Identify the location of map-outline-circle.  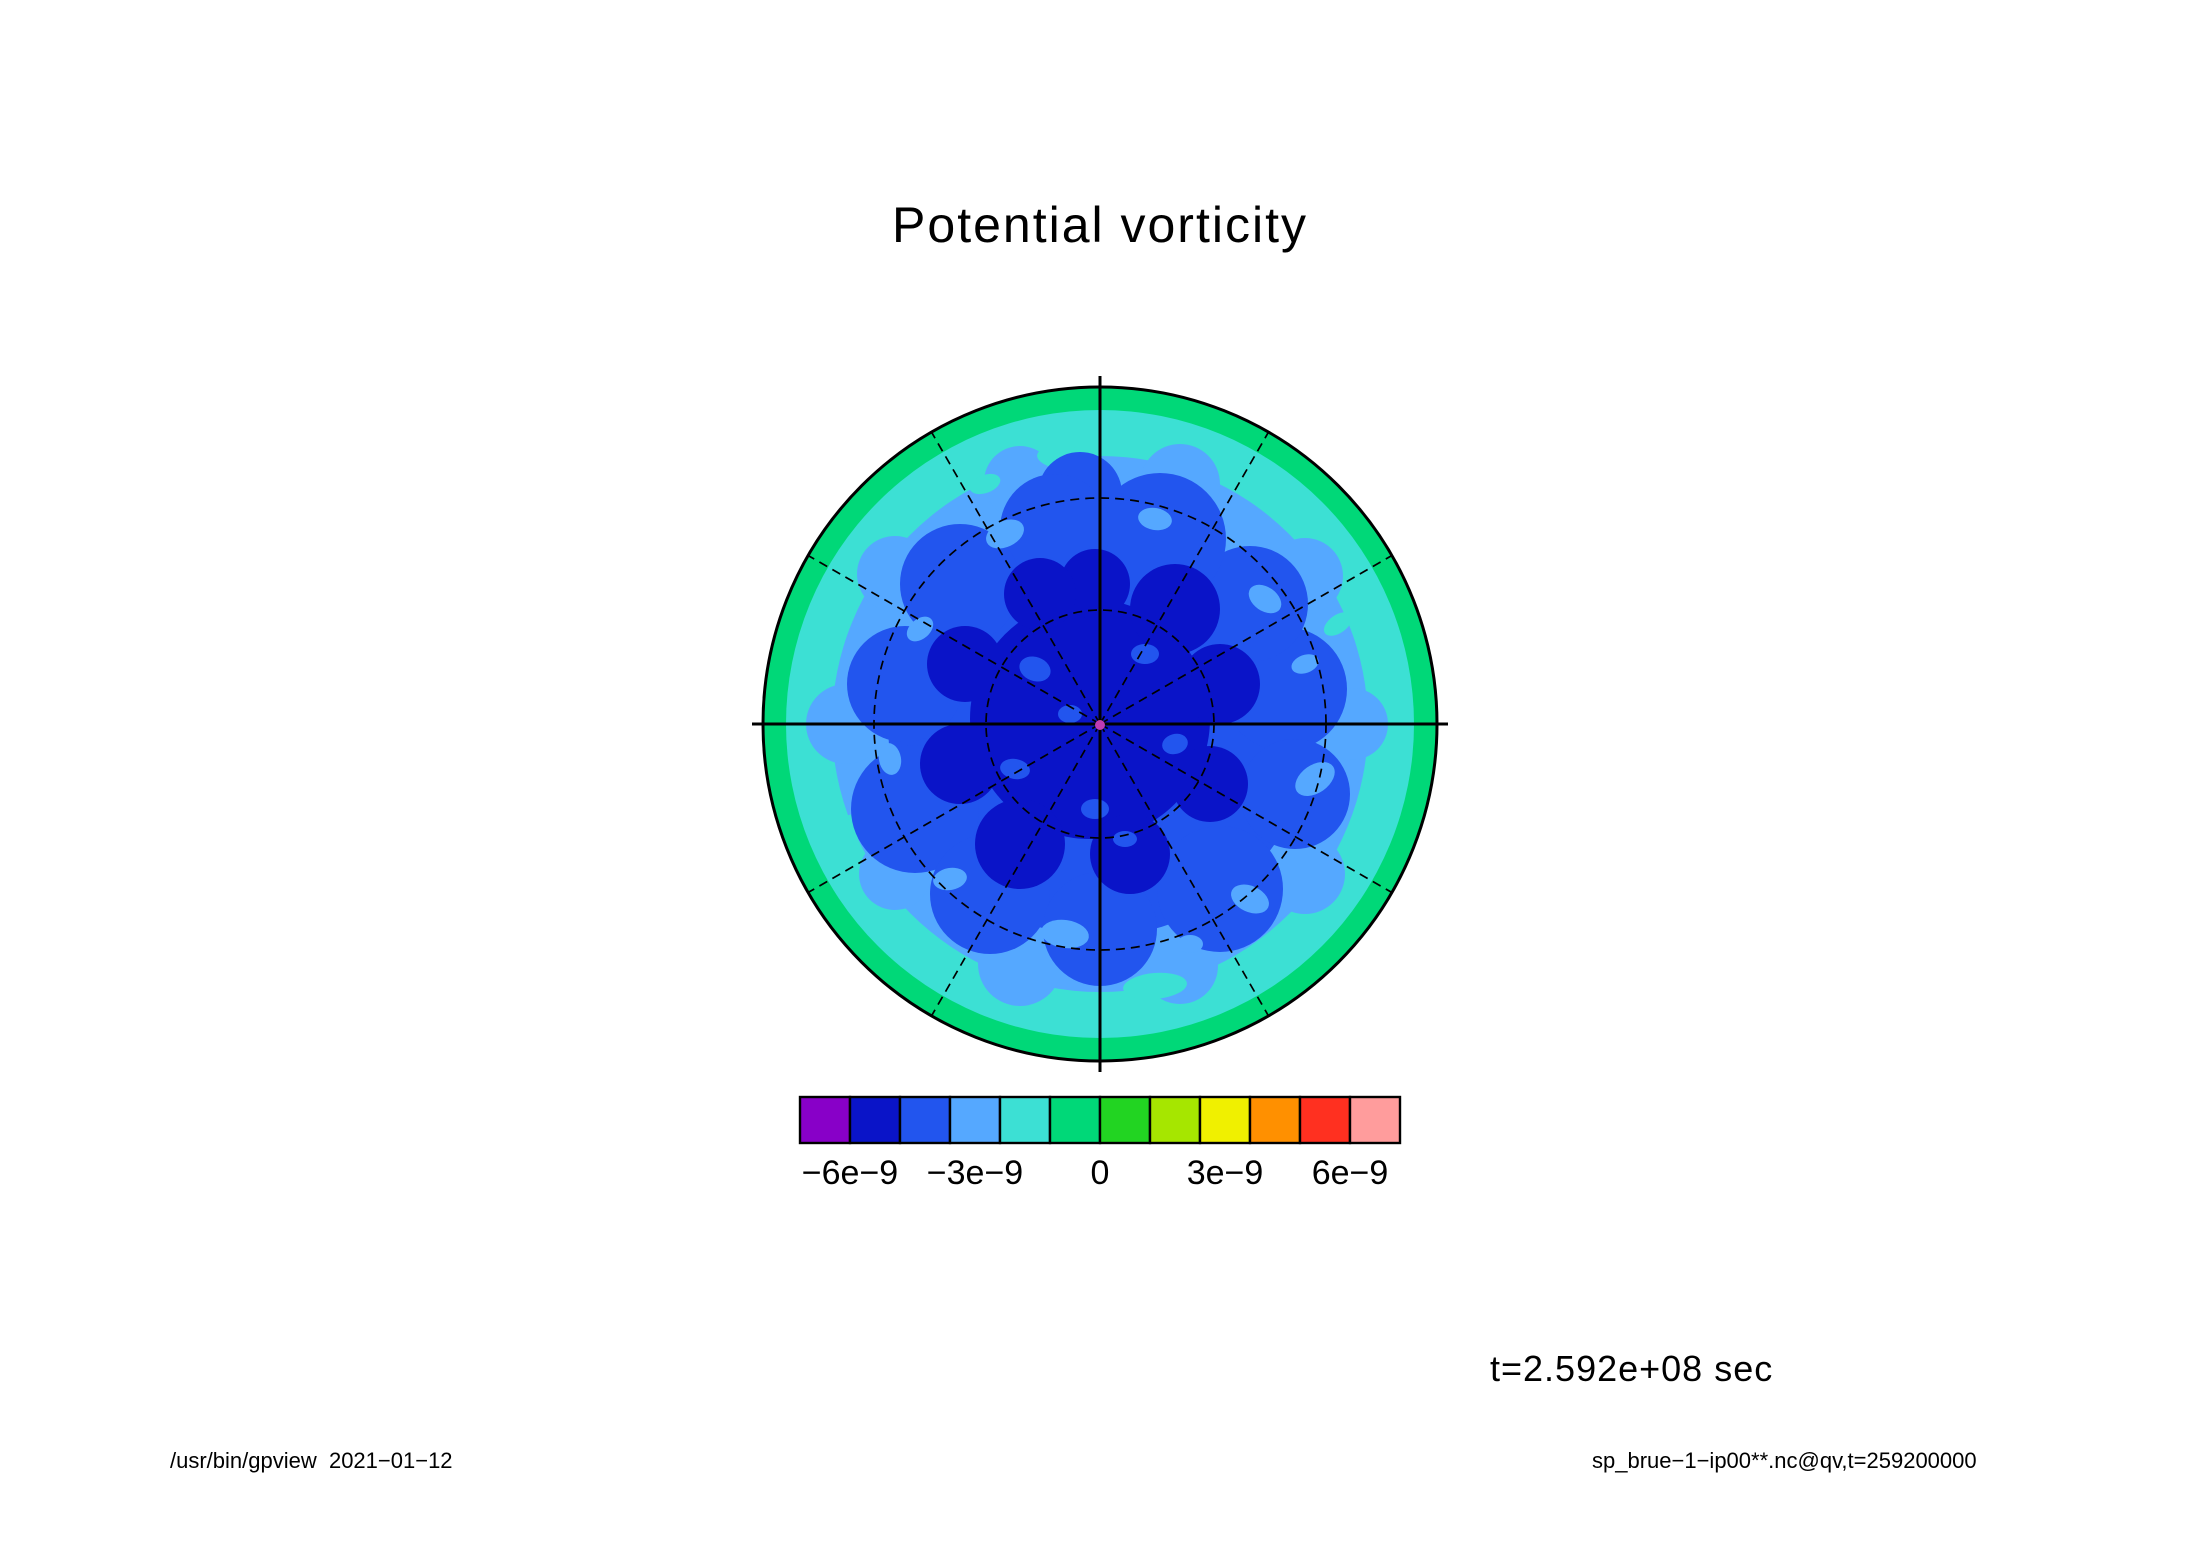
(1100, 724).